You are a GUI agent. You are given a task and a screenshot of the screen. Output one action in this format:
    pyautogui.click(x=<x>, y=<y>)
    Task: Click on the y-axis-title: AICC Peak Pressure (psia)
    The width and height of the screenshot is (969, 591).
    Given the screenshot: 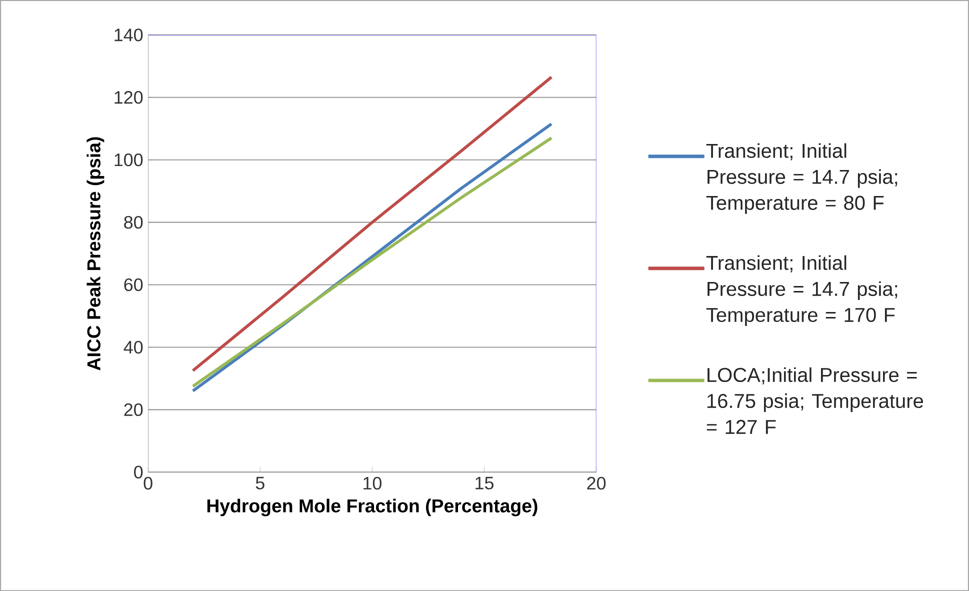 What is the action you would take?
    pyautogui.click(x=95, y=253)
    